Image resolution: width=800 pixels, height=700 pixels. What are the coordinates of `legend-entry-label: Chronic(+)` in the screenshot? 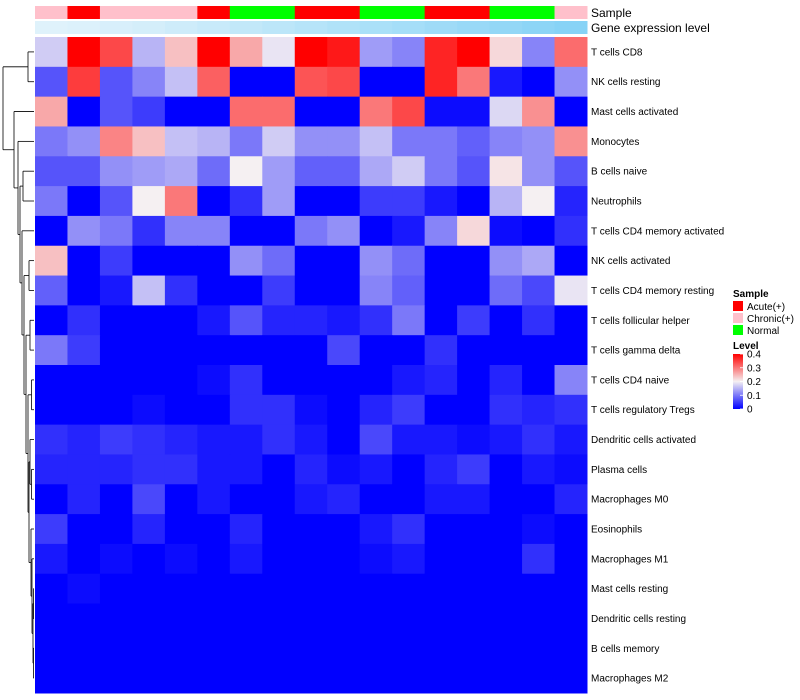 It's located at (770, 319).